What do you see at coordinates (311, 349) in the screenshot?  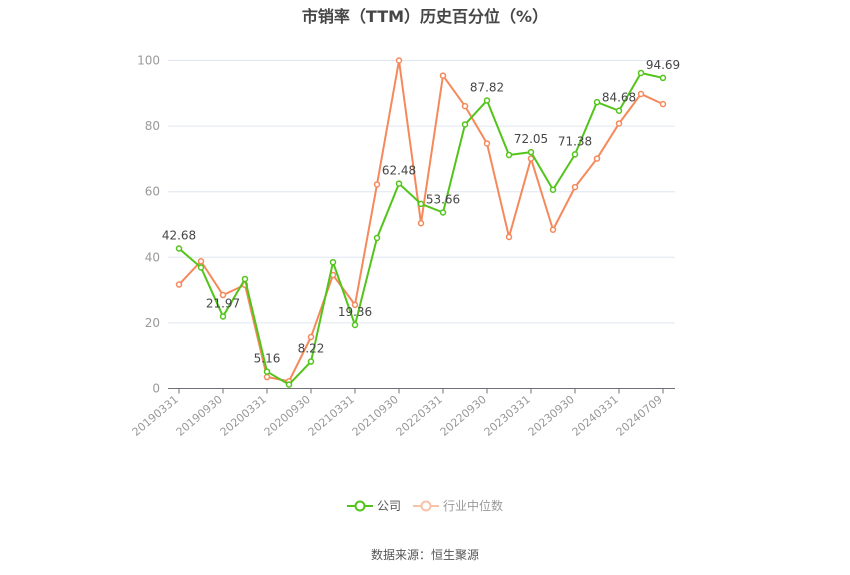 I see `data-label: 8.22` at bounding box center [311, 349].